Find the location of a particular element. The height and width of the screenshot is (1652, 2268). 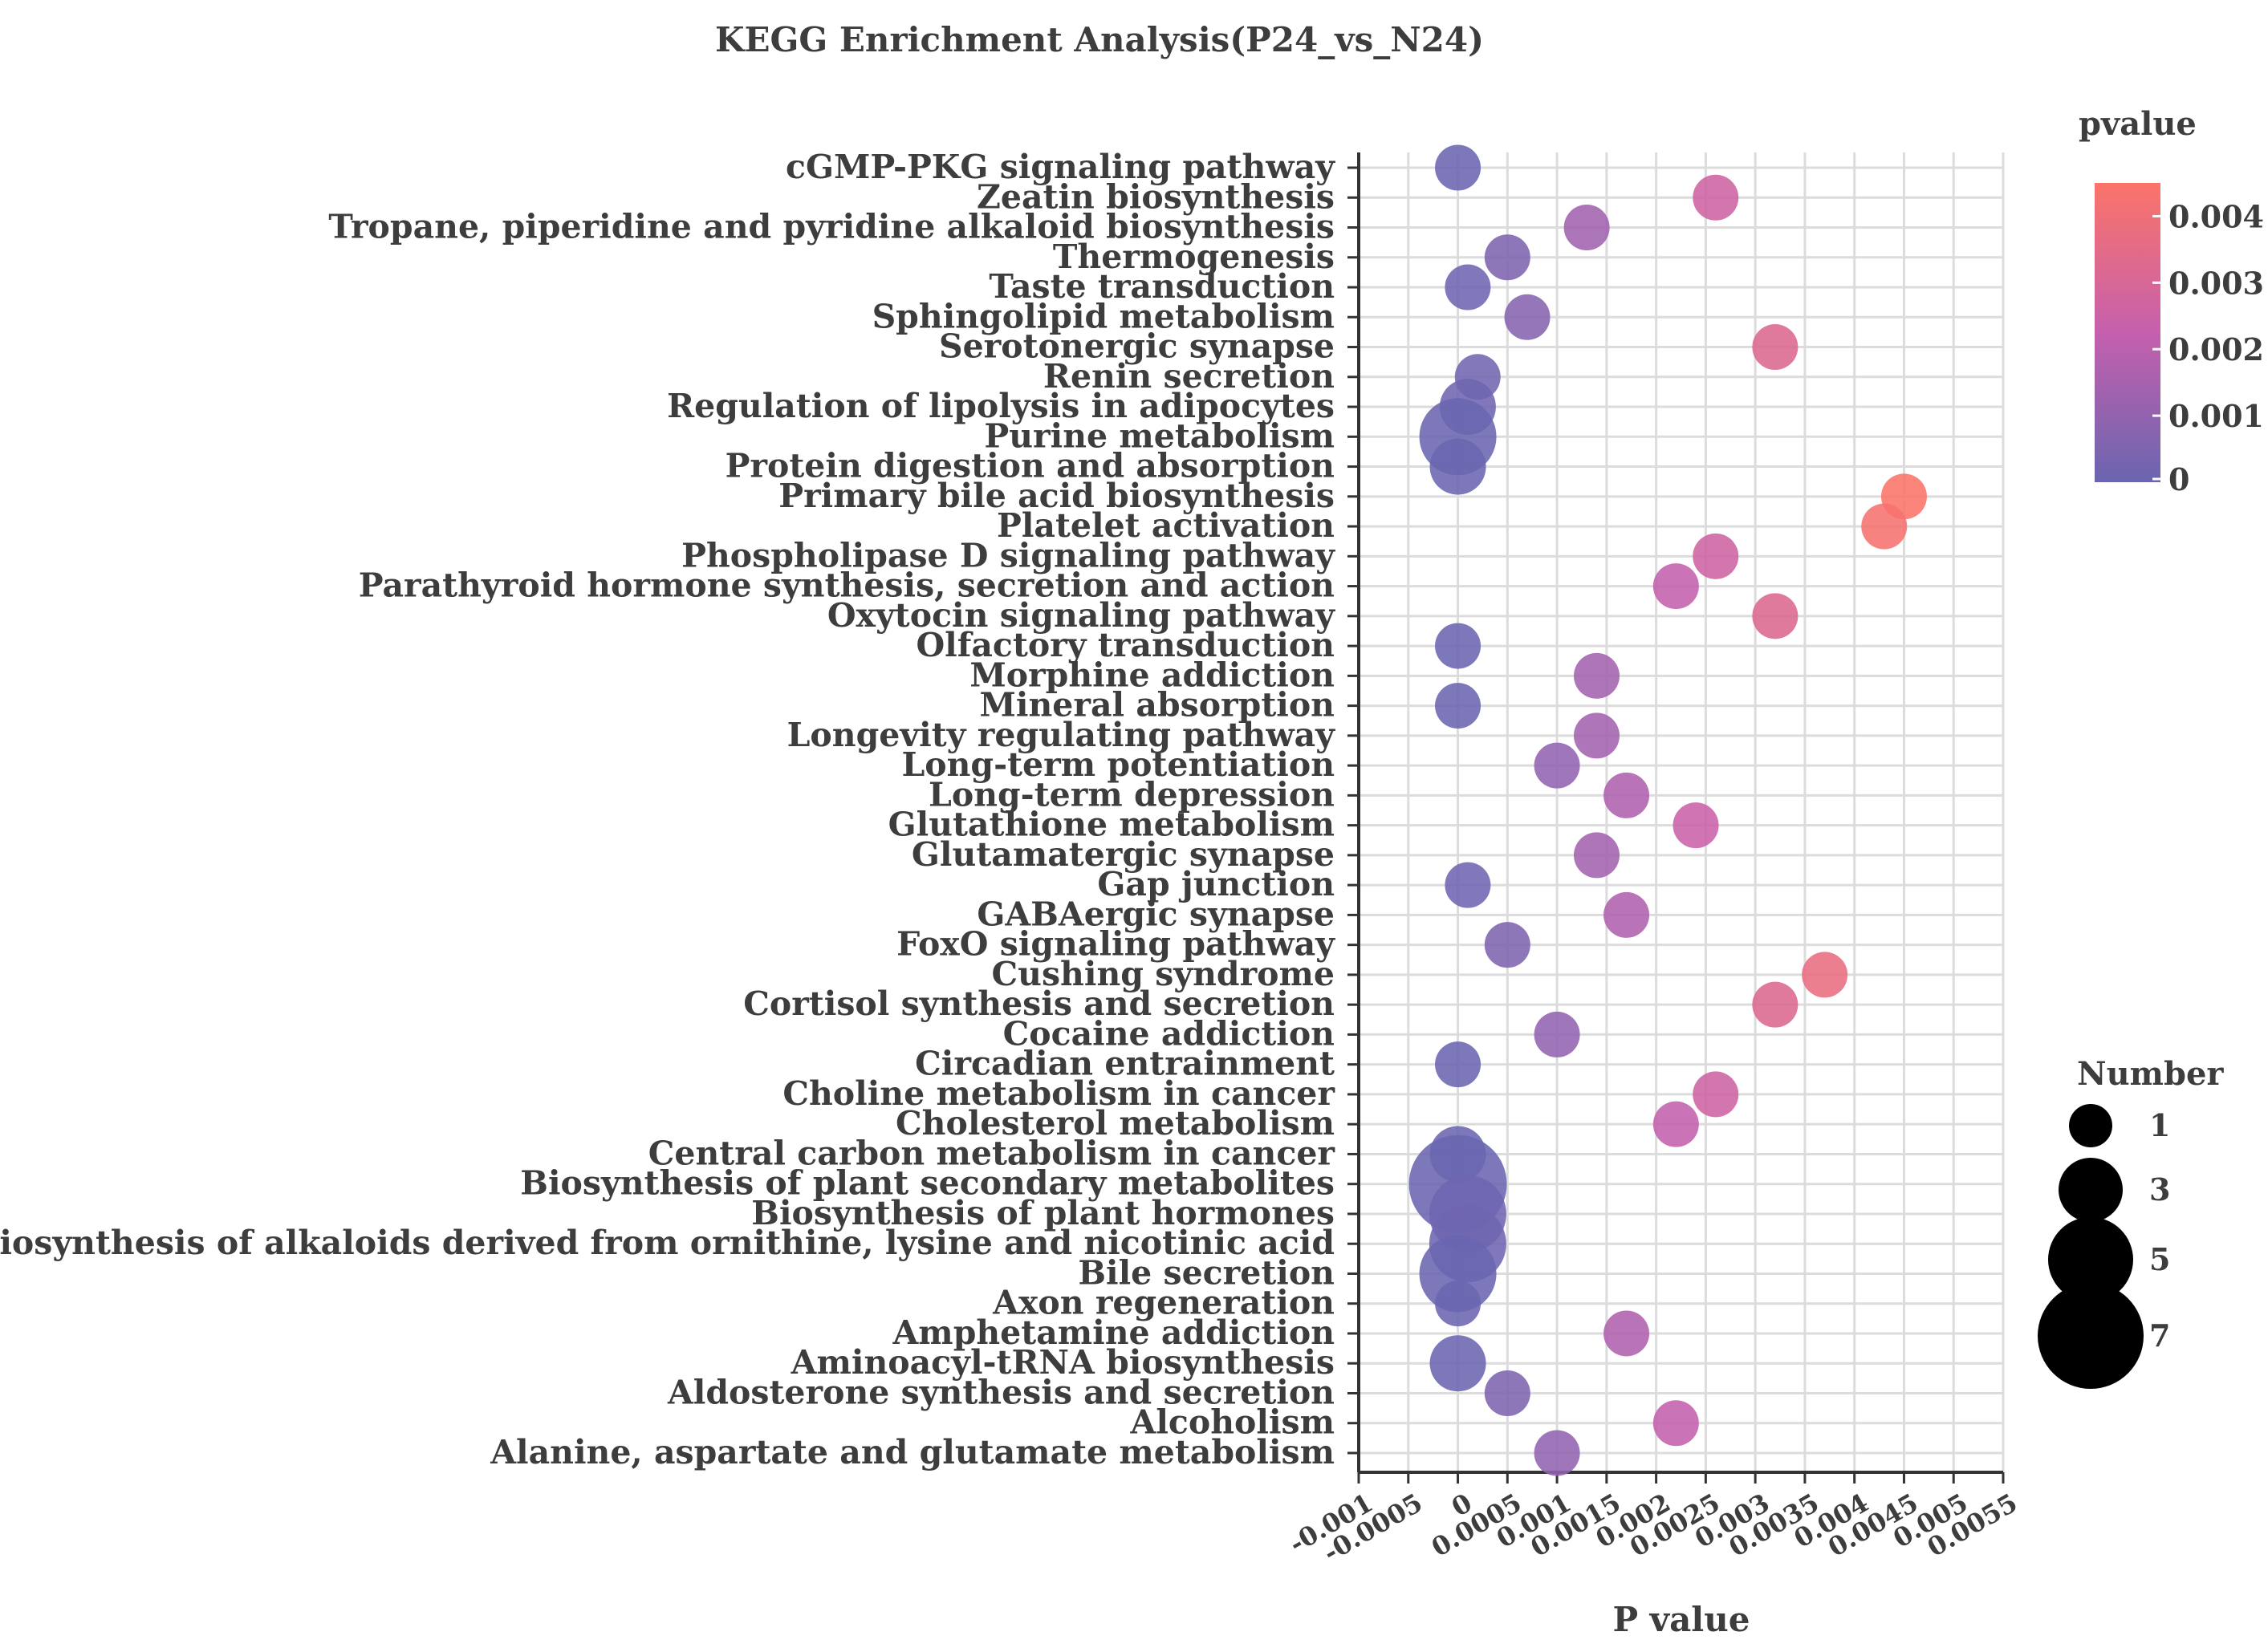

pathway-label: Cushing syndrome is located at coordinates (1164, 974).